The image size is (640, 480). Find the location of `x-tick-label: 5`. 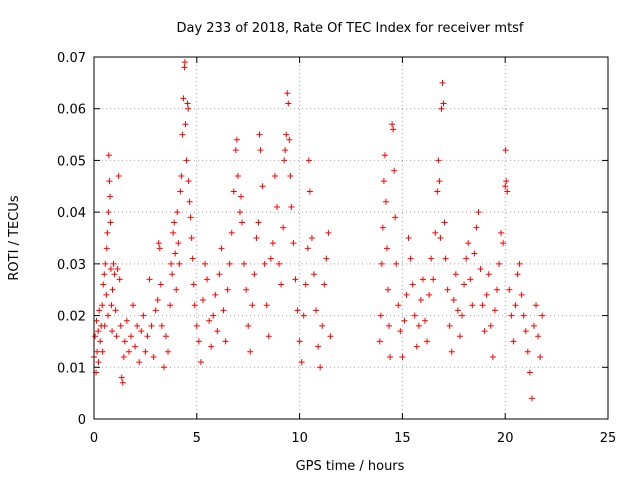

x-tick-label: 5 is located at coordinates (197, 438).